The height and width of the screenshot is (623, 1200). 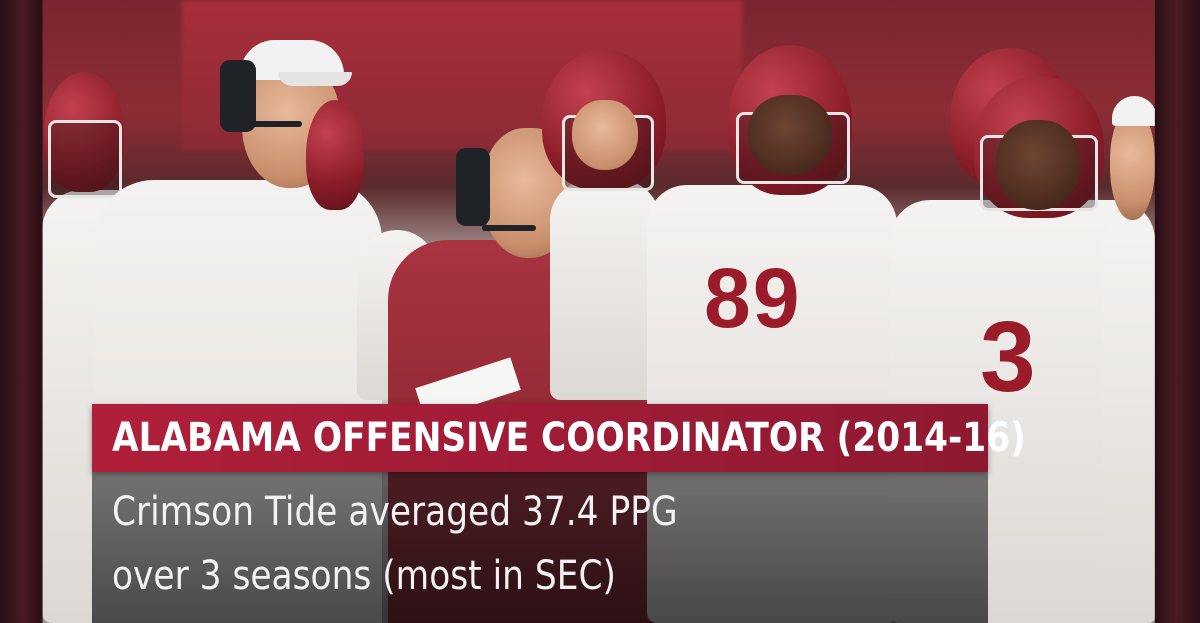 I want to click on stat-line-2: over 3 seasons (most in SEC), so click(x=364, y=576).